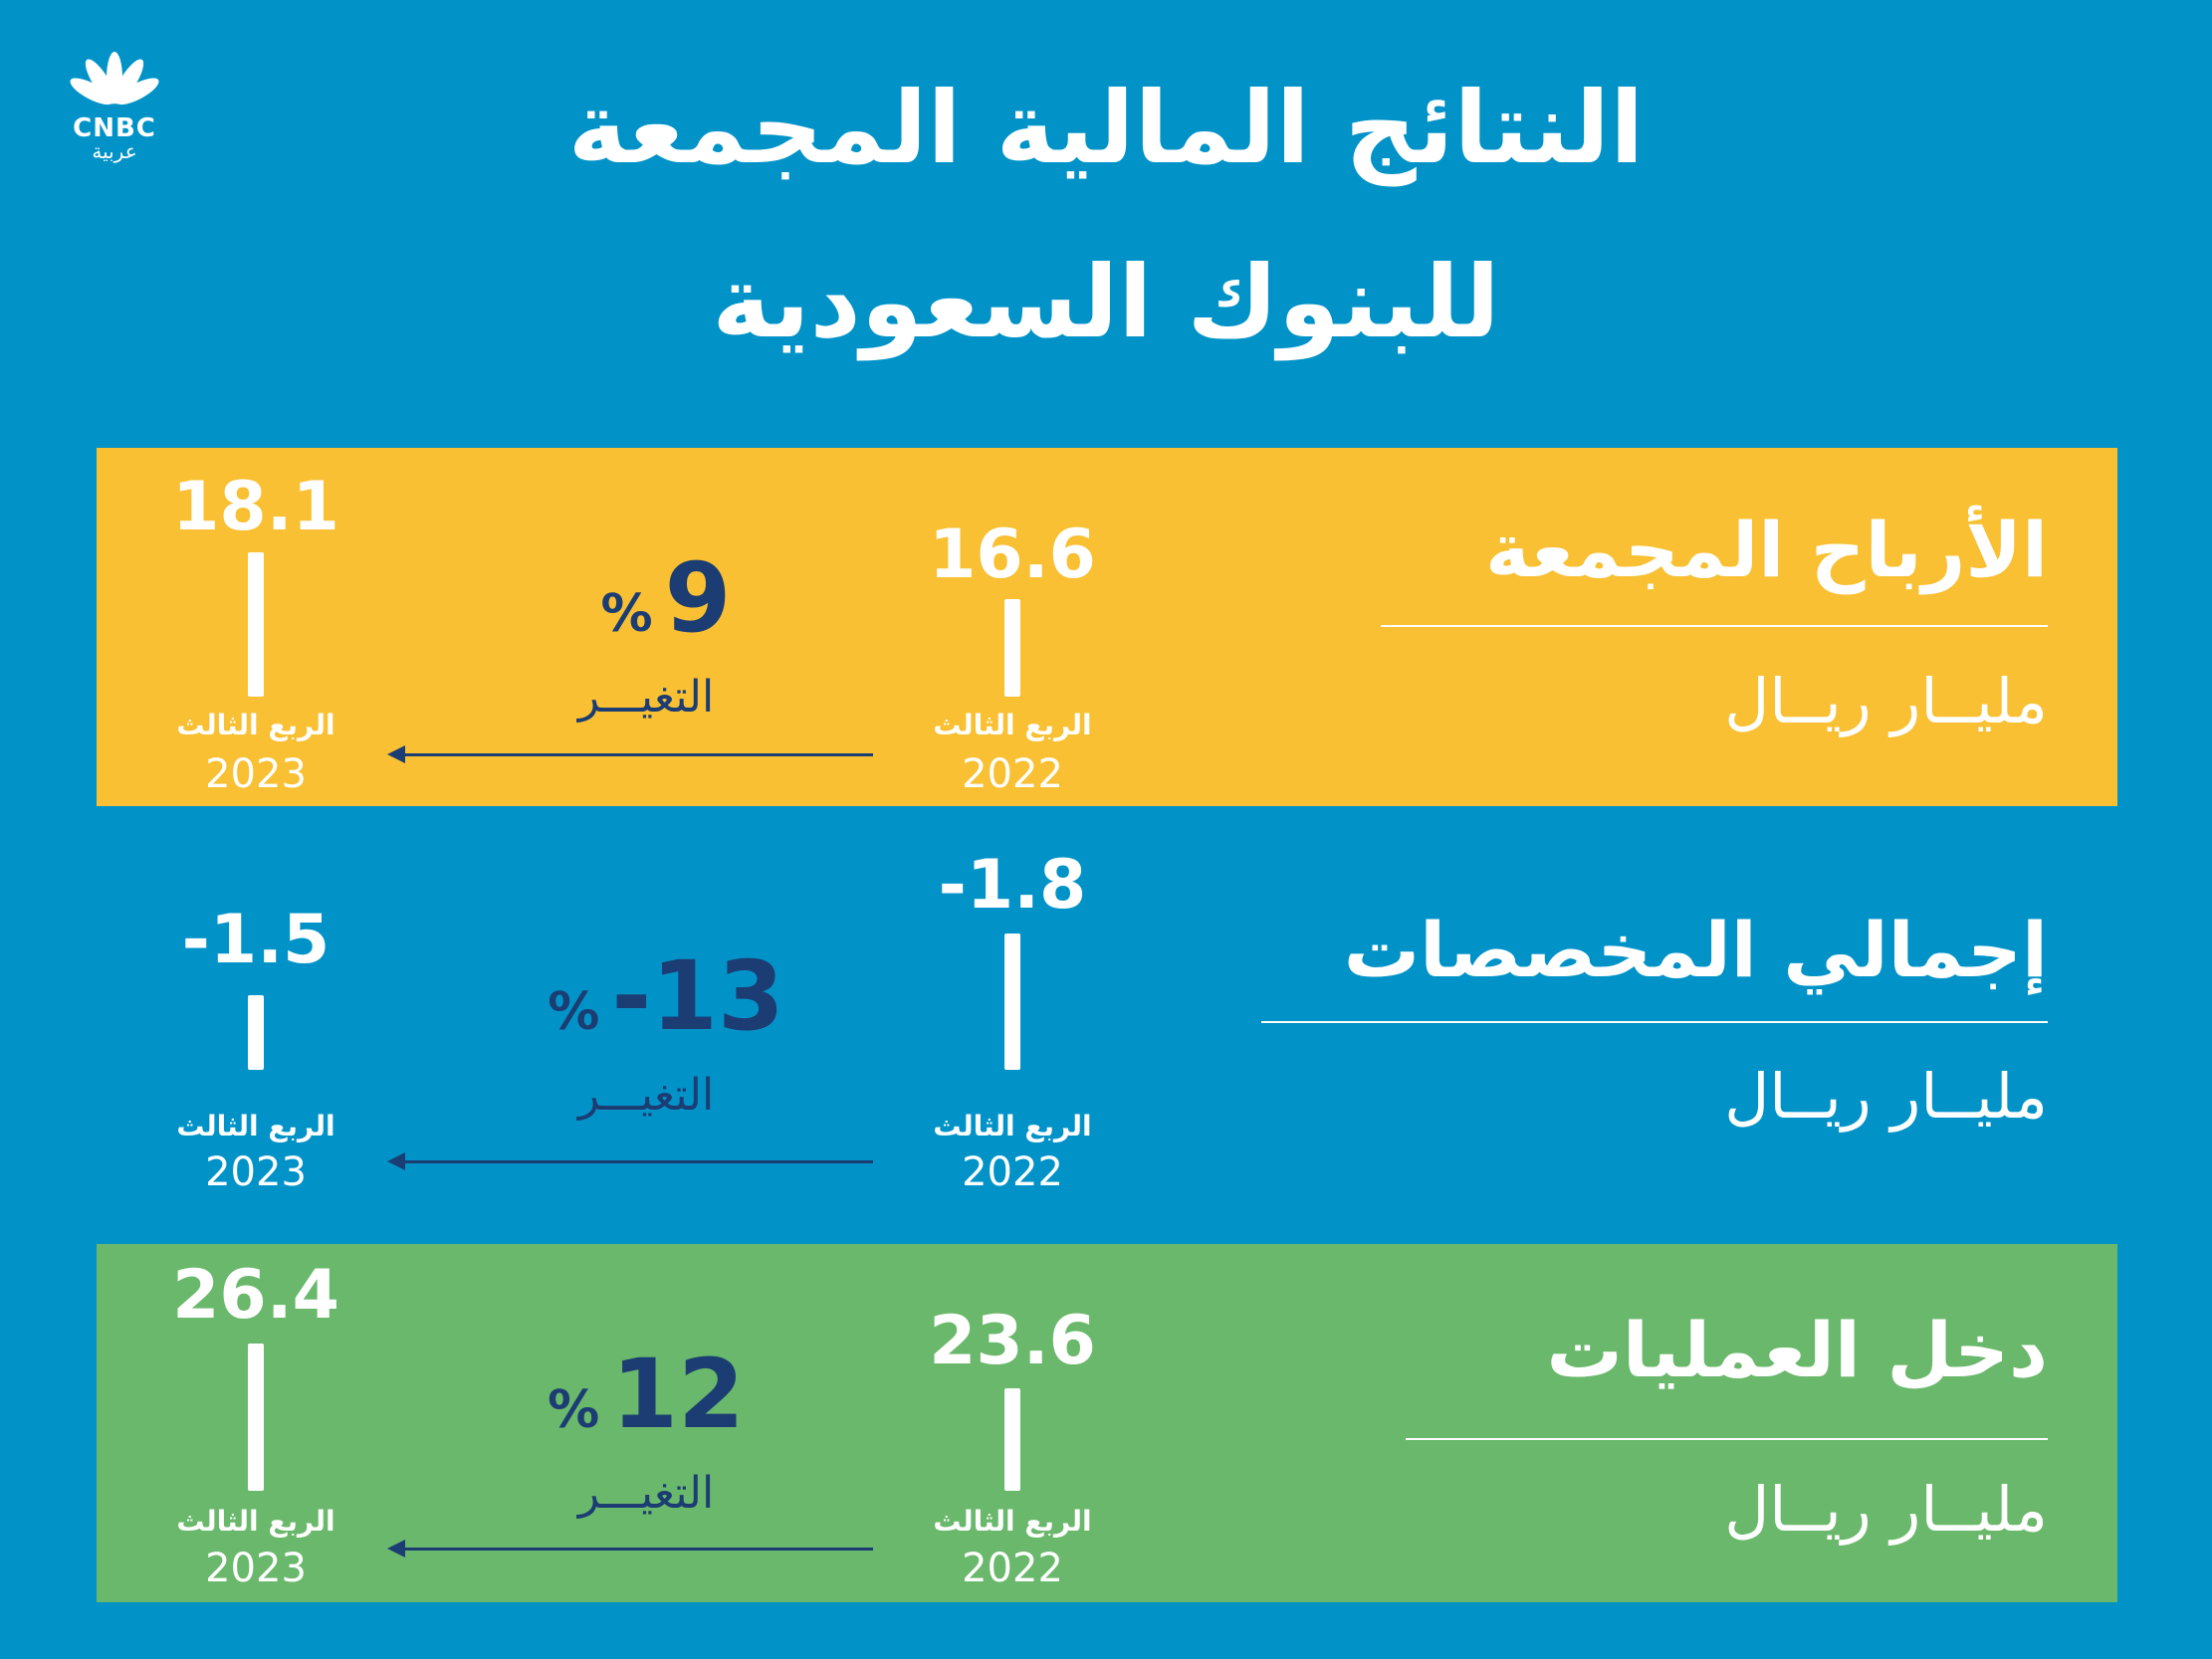  What do you see at coordinates (666, 996) in the screenshot?
I see `change-percent: % -13` at bounding box center [666, 996].